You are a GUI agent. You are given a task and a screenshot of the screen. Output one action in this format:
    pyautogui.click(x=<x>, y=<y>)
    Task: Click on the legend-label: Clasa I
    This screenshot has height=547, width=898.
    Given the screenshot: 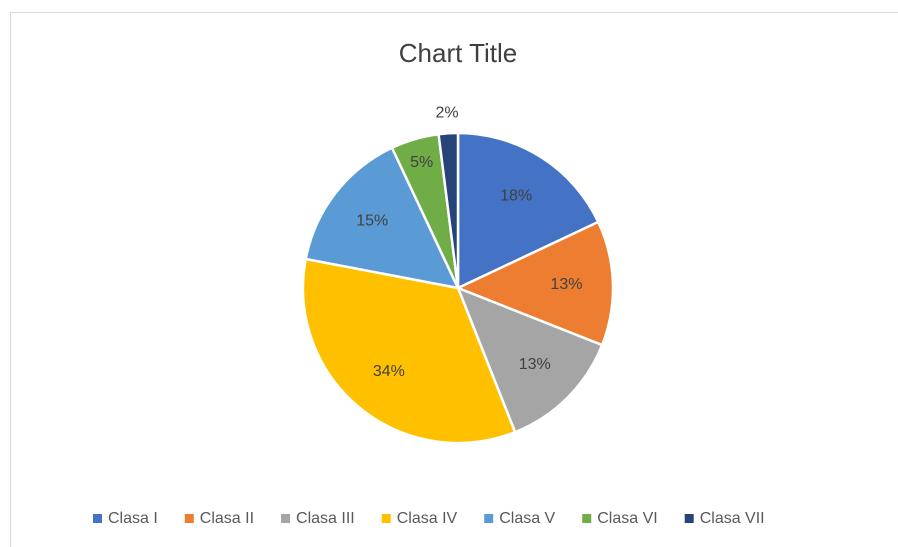 What is the action you would take?
    pyautogui.click(x=133, y=518)
    